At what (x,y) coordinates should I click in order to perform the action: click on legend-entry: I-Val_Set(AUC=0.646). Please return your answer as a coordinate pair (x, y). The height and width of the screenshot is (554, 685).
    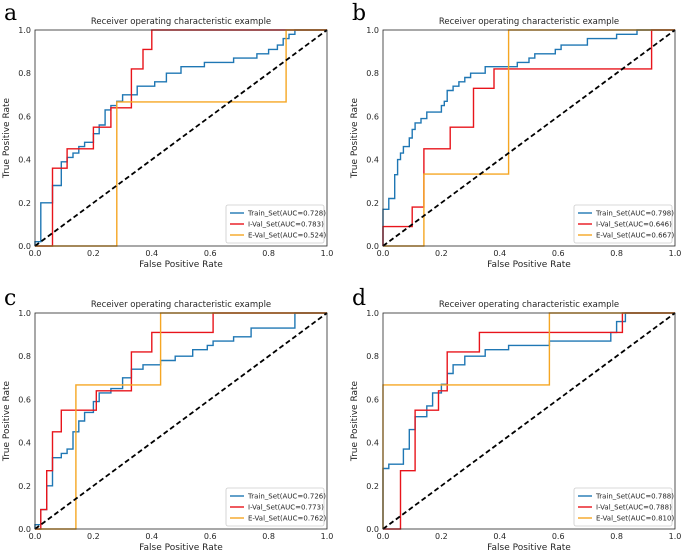
    Looking at the image, I should click on (634, 225).